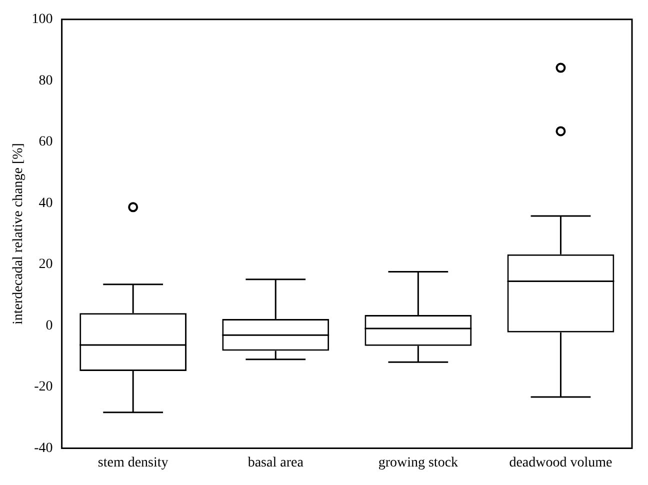 The height and width of the screenshot is (485, 648). I want to click on y-tick-label: -20, so click(43, 387).